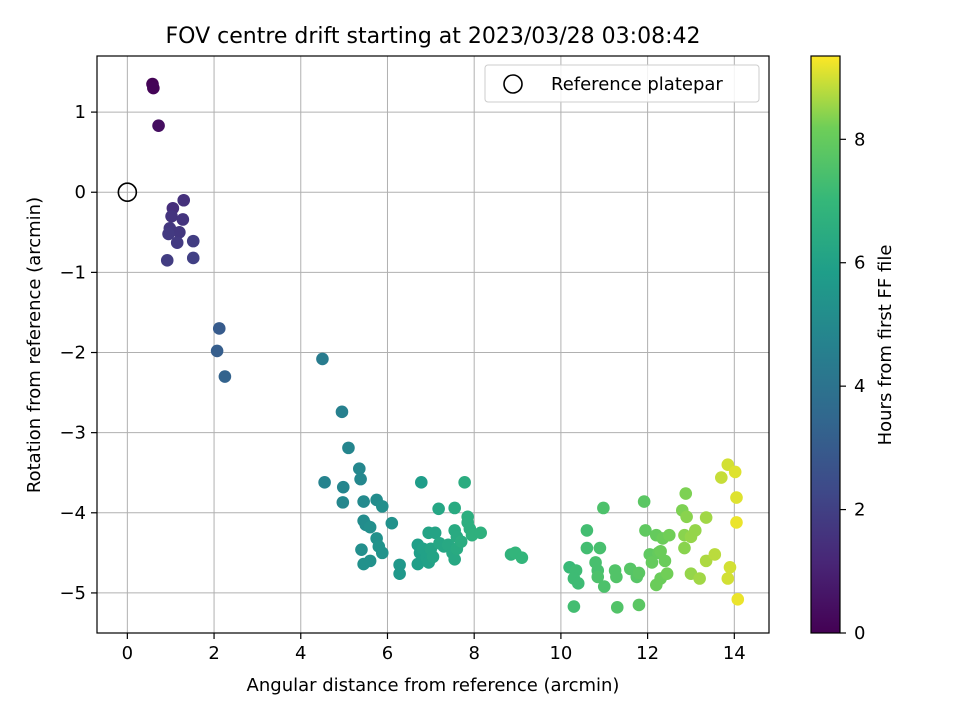 This screenshot has height=720, width=960. I want to click on legend: Reference platepar, so click(622, 83).